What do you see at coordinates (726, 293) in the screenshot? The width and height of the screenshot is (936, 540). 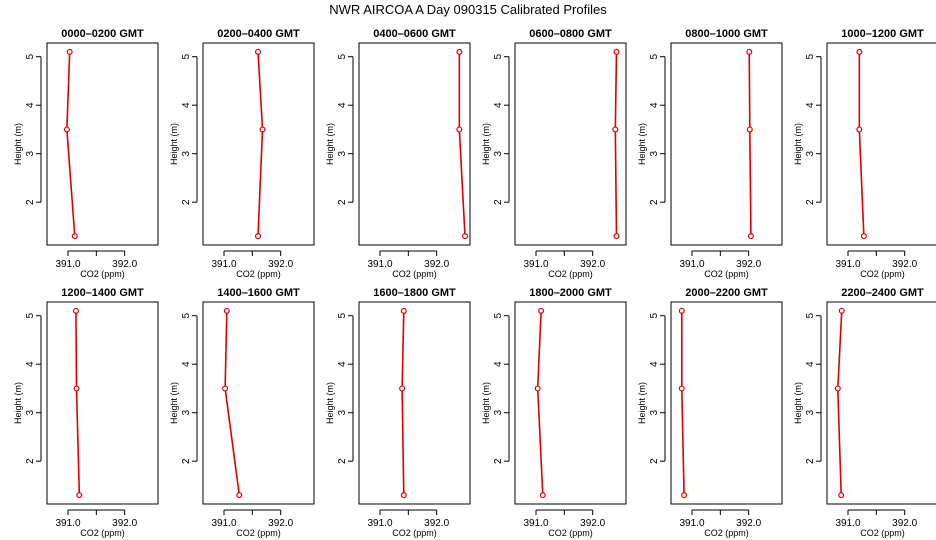 I see `panel-title: 2000–2200 GMT` at bounding box center [726, 293].